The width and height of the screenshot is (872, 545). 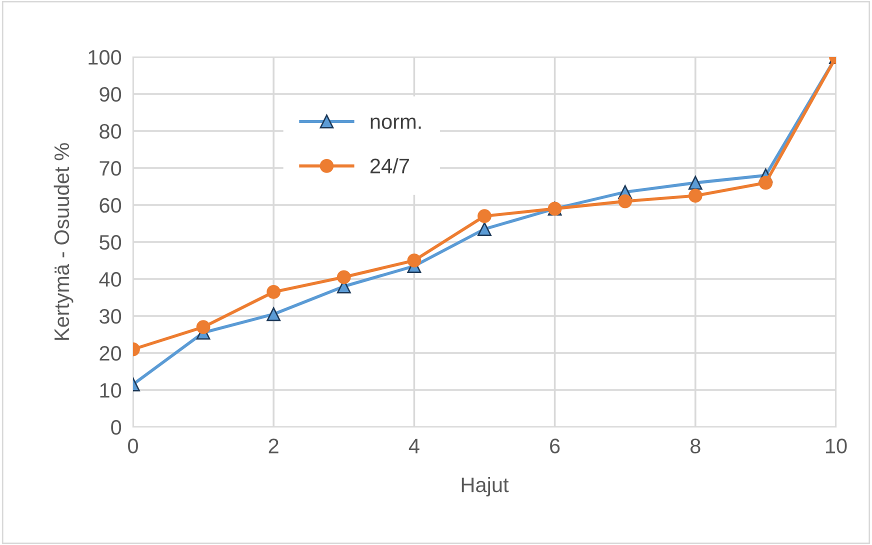 What do you see at coordinates (64, 241) in the screenshot?
I see `y-axis-title: Kertymä - Osuudet %` at bounding box center [64, 241].